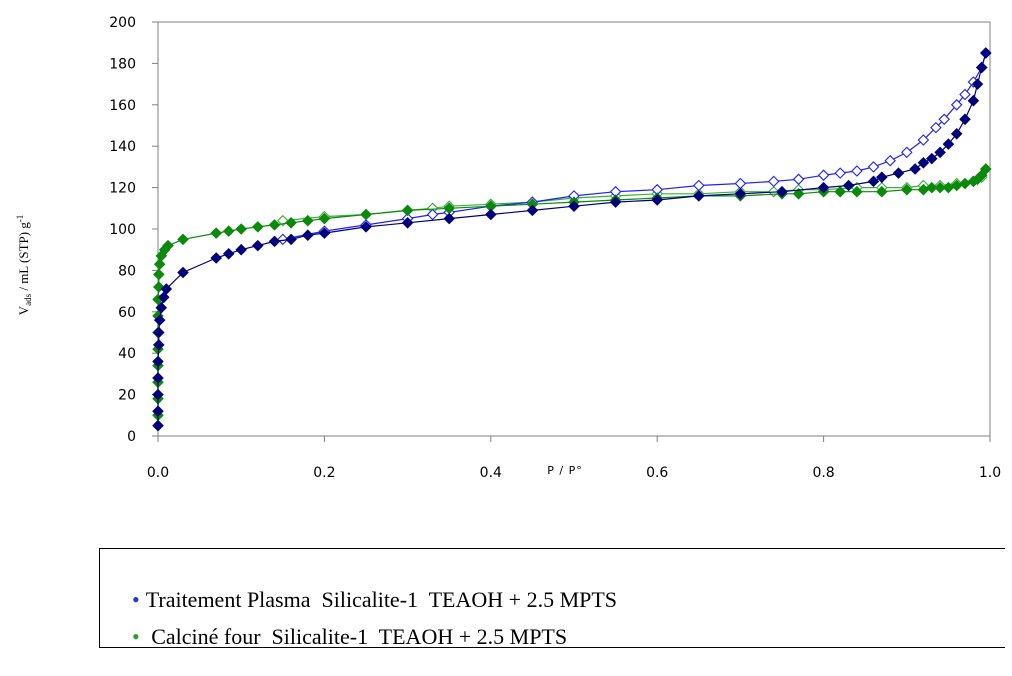 This screenshot has width=1012, height=676. Describe the element at coordinates (564, 470) in the screenshot. I see `x-axis-label: P / P°` at that location.